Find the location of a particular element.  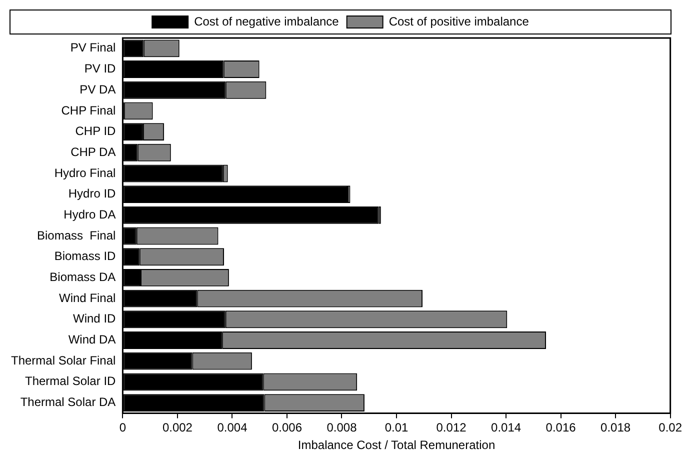

x-tick-label: 0.014 is located at coordinates (506, 427).